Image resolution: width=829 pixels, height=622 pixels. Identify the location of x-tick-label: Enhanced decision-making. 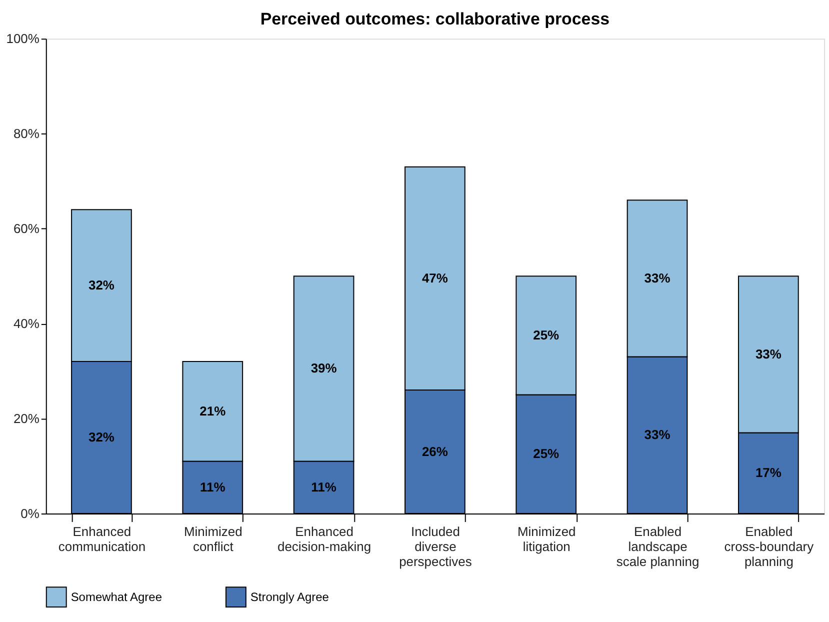
(324, 539).